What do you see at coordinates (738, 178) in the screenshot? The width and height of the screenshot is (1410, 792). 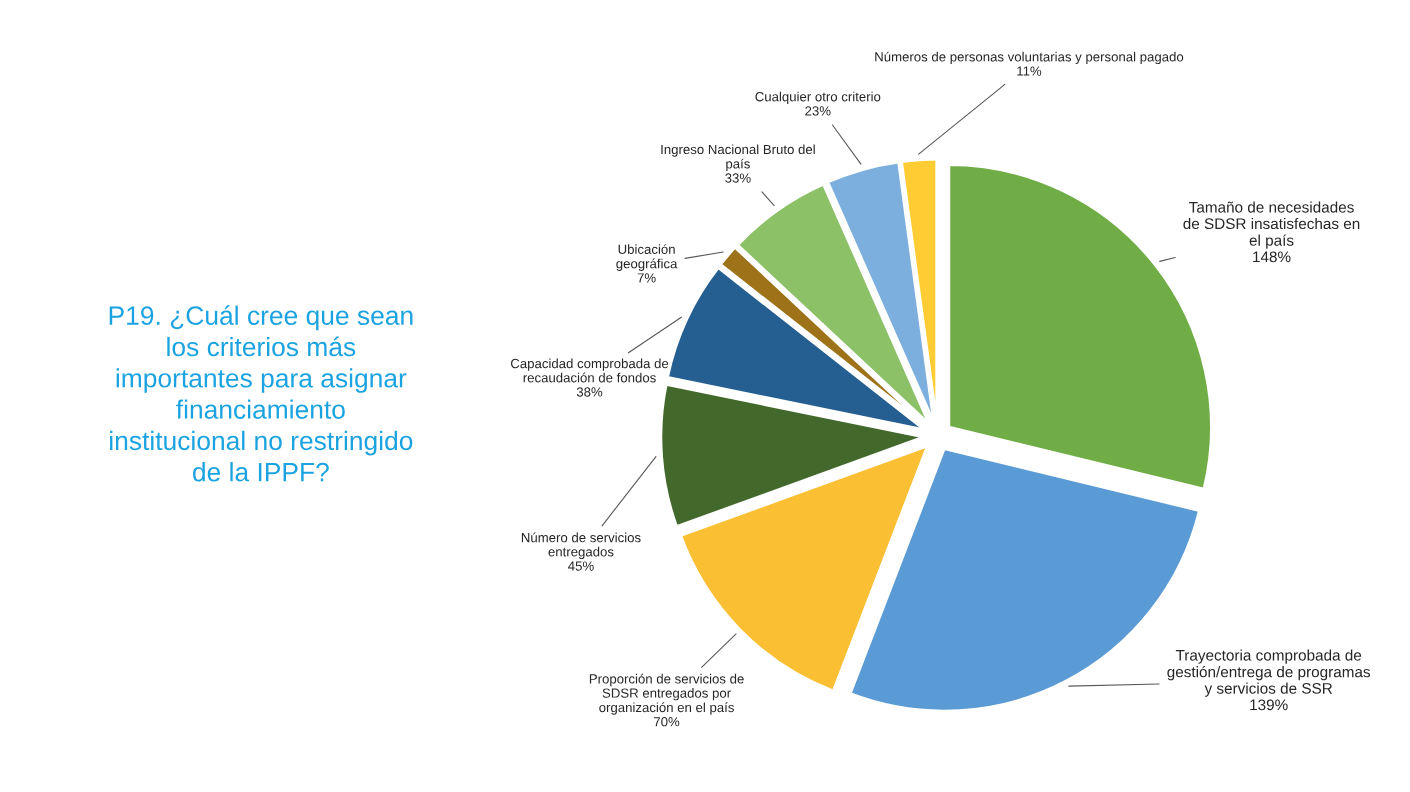 I see `data-label: 33%` at bounding box center [738, 178].